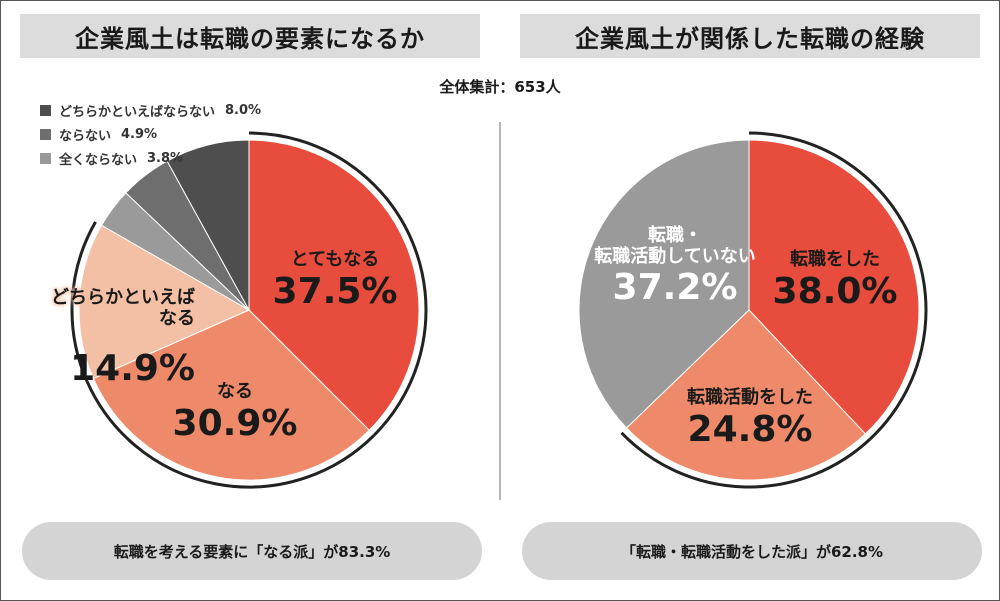 This screenshot has height=601, width=1000. I want to click on right-slice-label-job-hunted: 転職活動をした 24.8%, so click(750, 418).